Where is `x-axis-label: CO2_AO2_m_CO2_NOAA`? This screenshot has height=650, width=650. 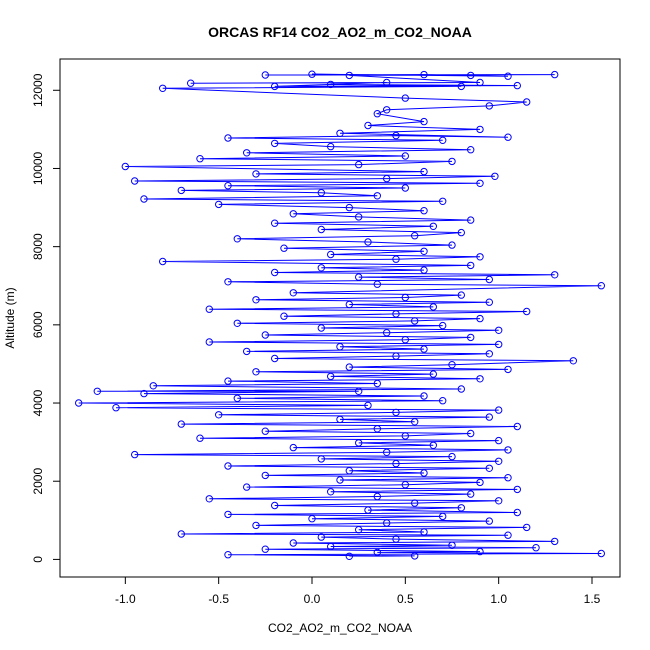
x-axis-label: CO2_AO2_m_CO2_NOAA is located at coordinates (340, 628).